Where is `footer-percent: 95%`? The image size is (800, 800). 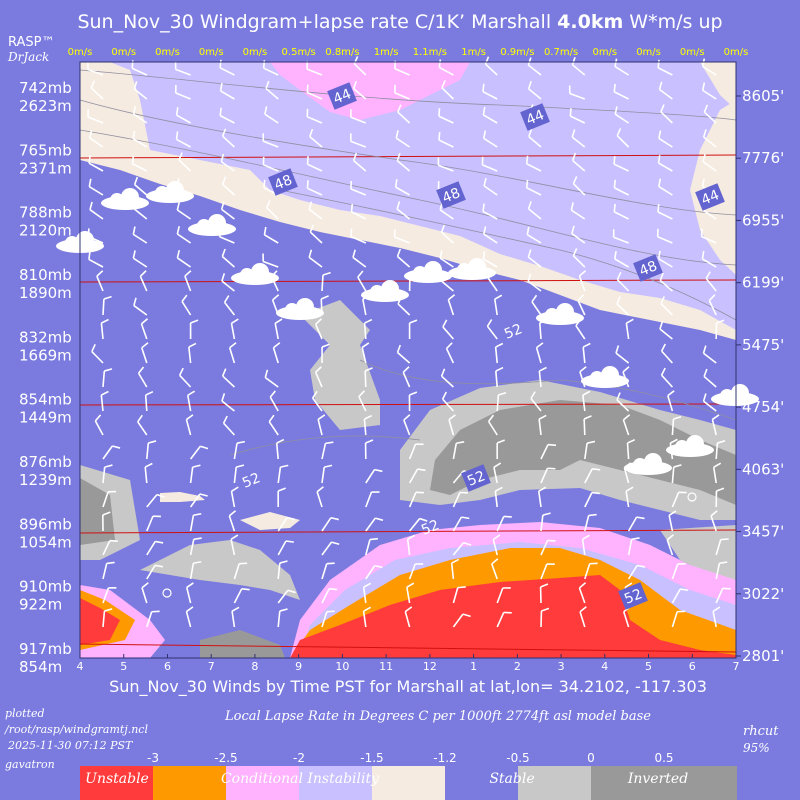
footer-percent: 95% is located at coordinates (756, 748).